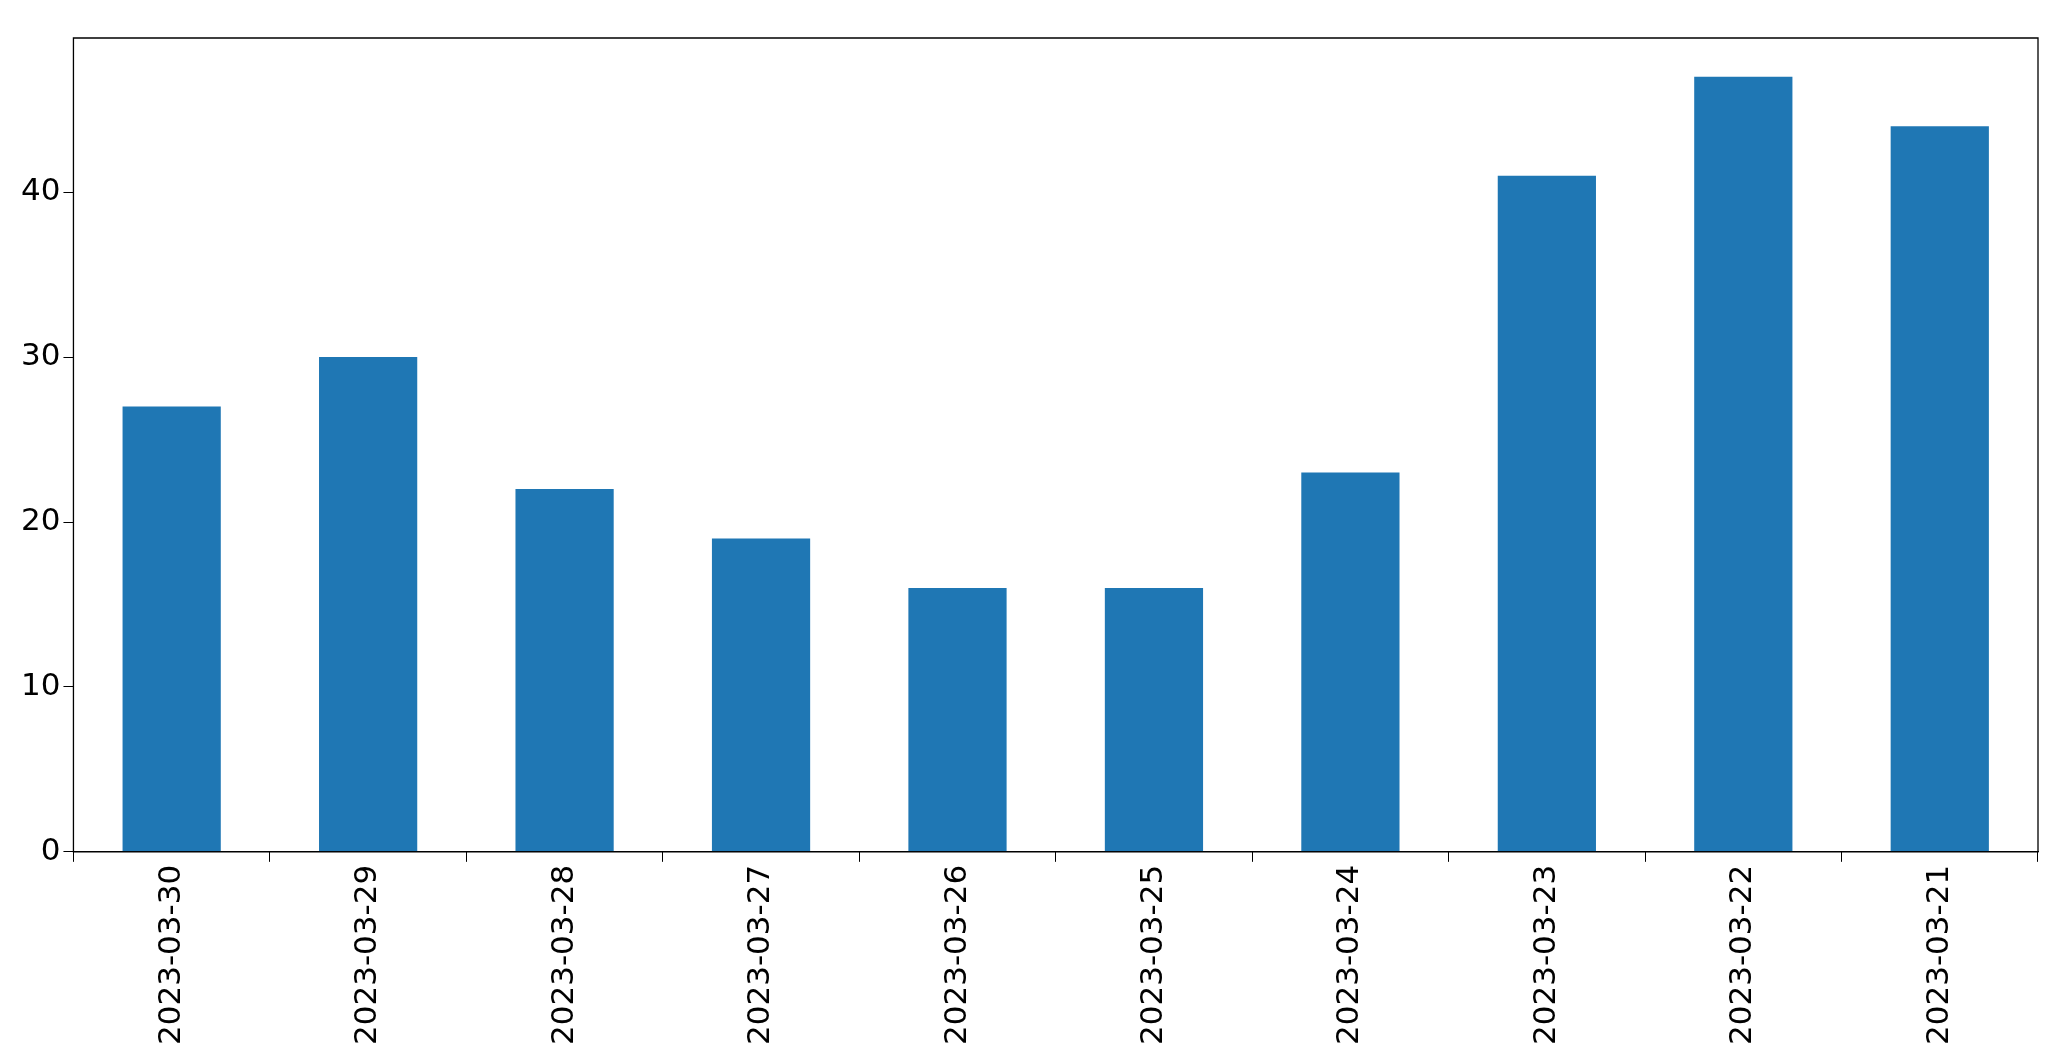 This screenshot has height=1061, width=2071. I want to click on x-tick-label: 2023-03-23, so click(1543, 955).